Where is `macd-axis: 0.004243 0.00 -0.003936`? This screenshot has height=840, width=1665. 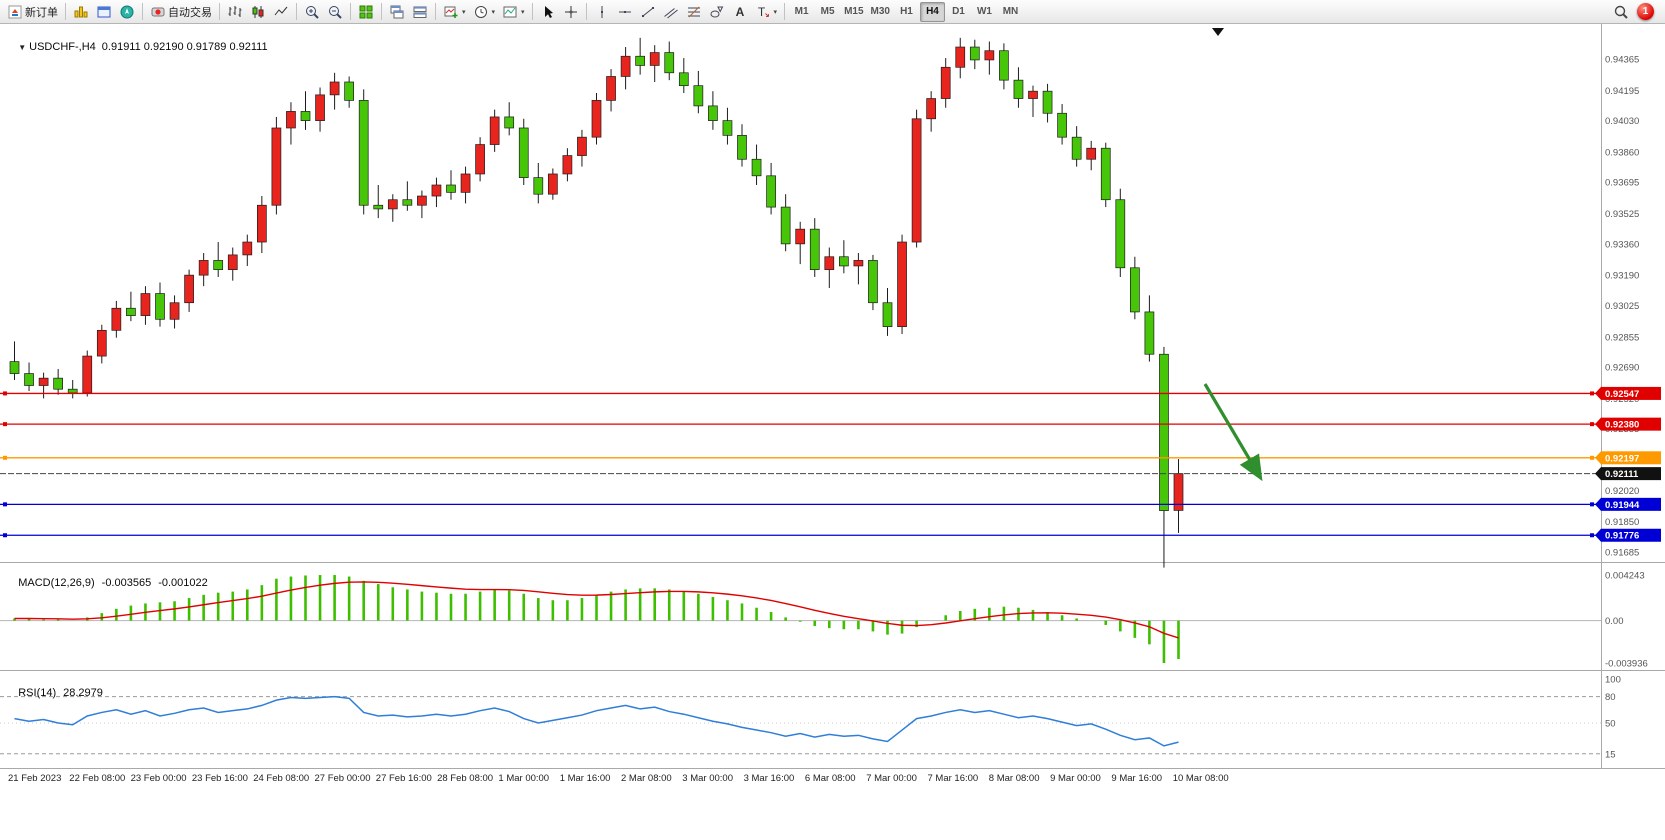
macd-axis: 0.004243 0.00 -0.003936 is located at coordinates (1626, 619).